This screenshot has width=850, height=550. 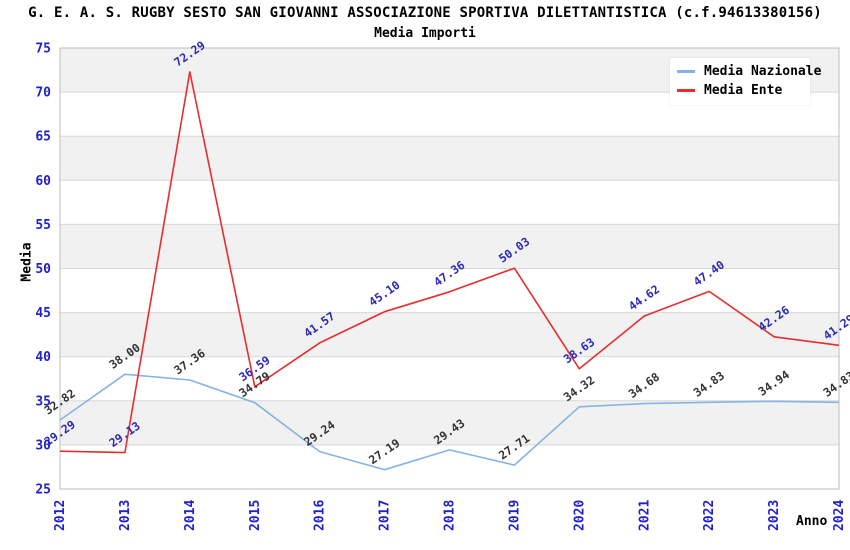 I want to click on x-tick-label: 2021, so click(x=644, y=515).